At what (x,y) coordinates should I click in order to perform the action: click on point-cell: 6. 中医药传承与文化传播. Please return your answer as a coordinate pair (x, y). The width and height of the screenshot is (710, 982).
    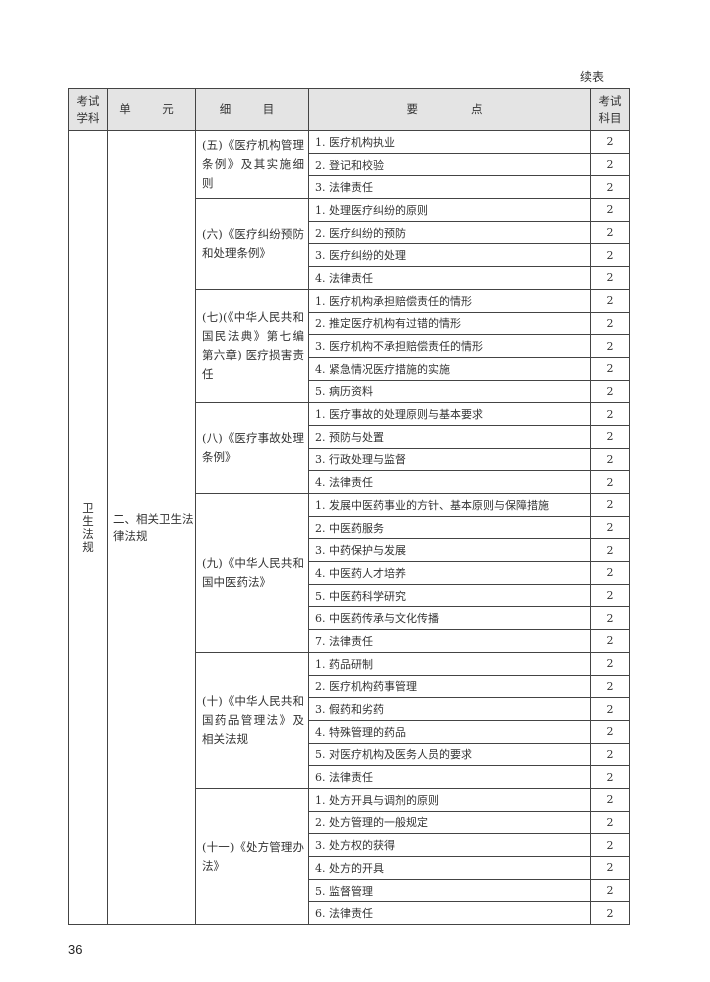
    Looking at the image, I should click on (449, 618).